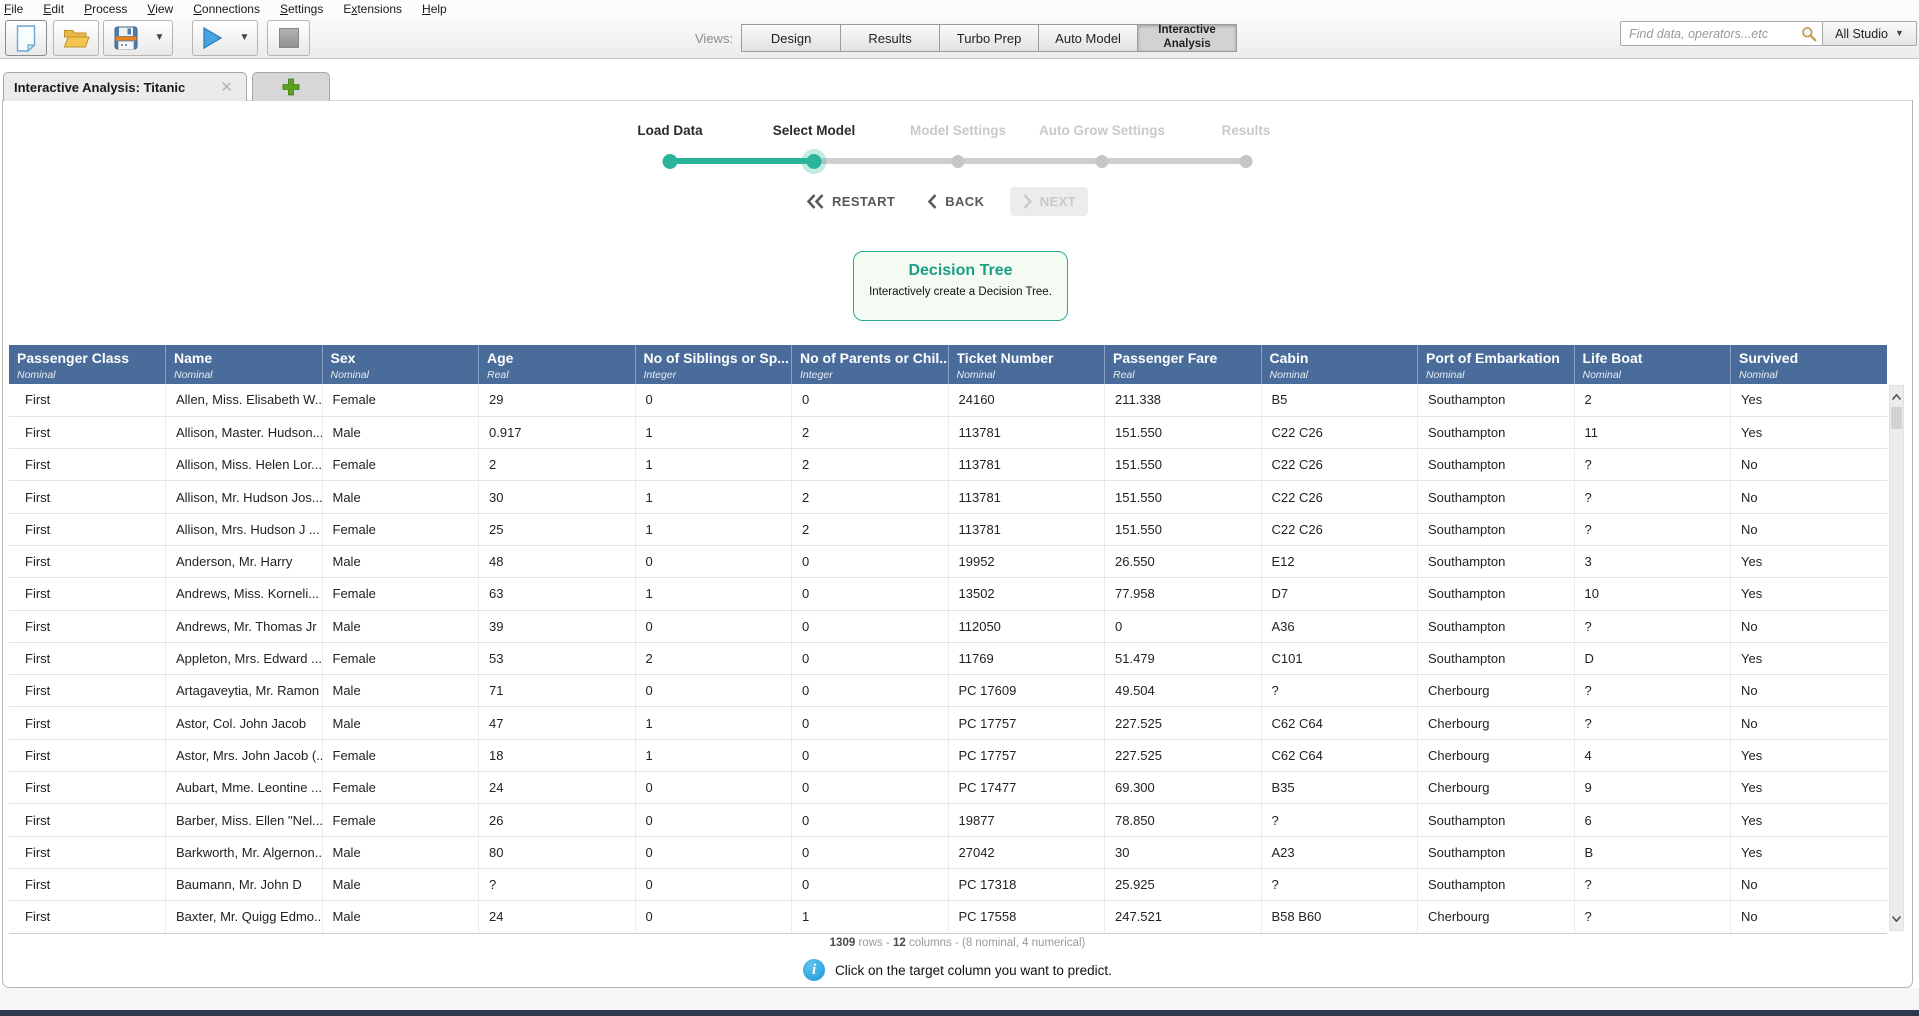 This screenshot has width=1919, height=1016. I want to click on view-button-design: Design, so click(791, 38).